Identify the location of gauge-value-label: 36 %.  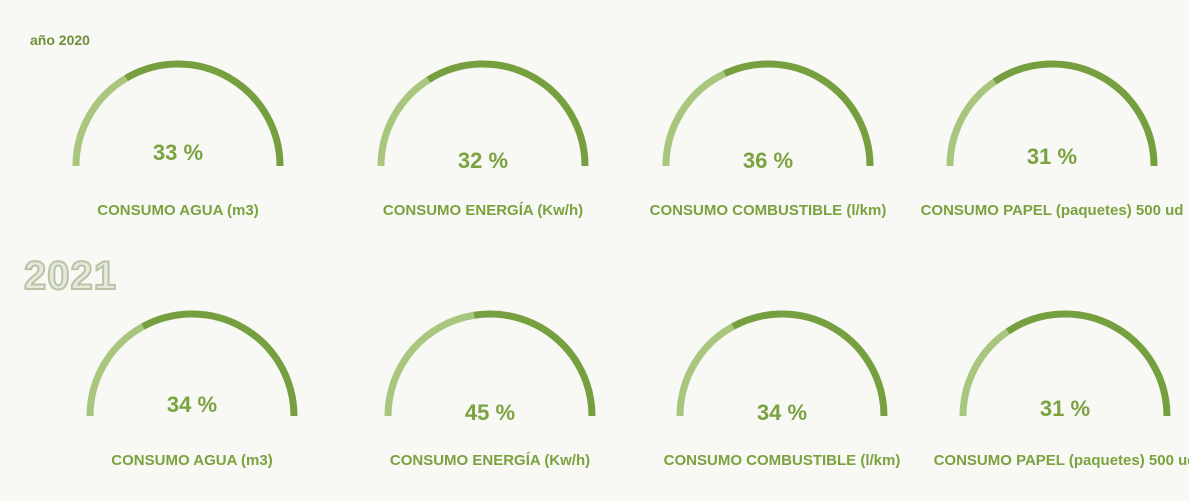
(768, 160).